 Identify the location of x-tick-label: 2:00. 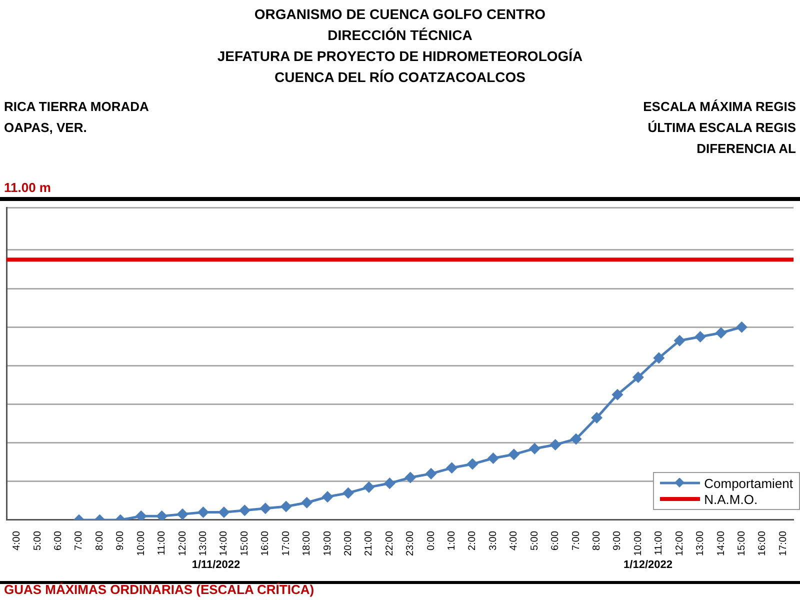
(472, 540).